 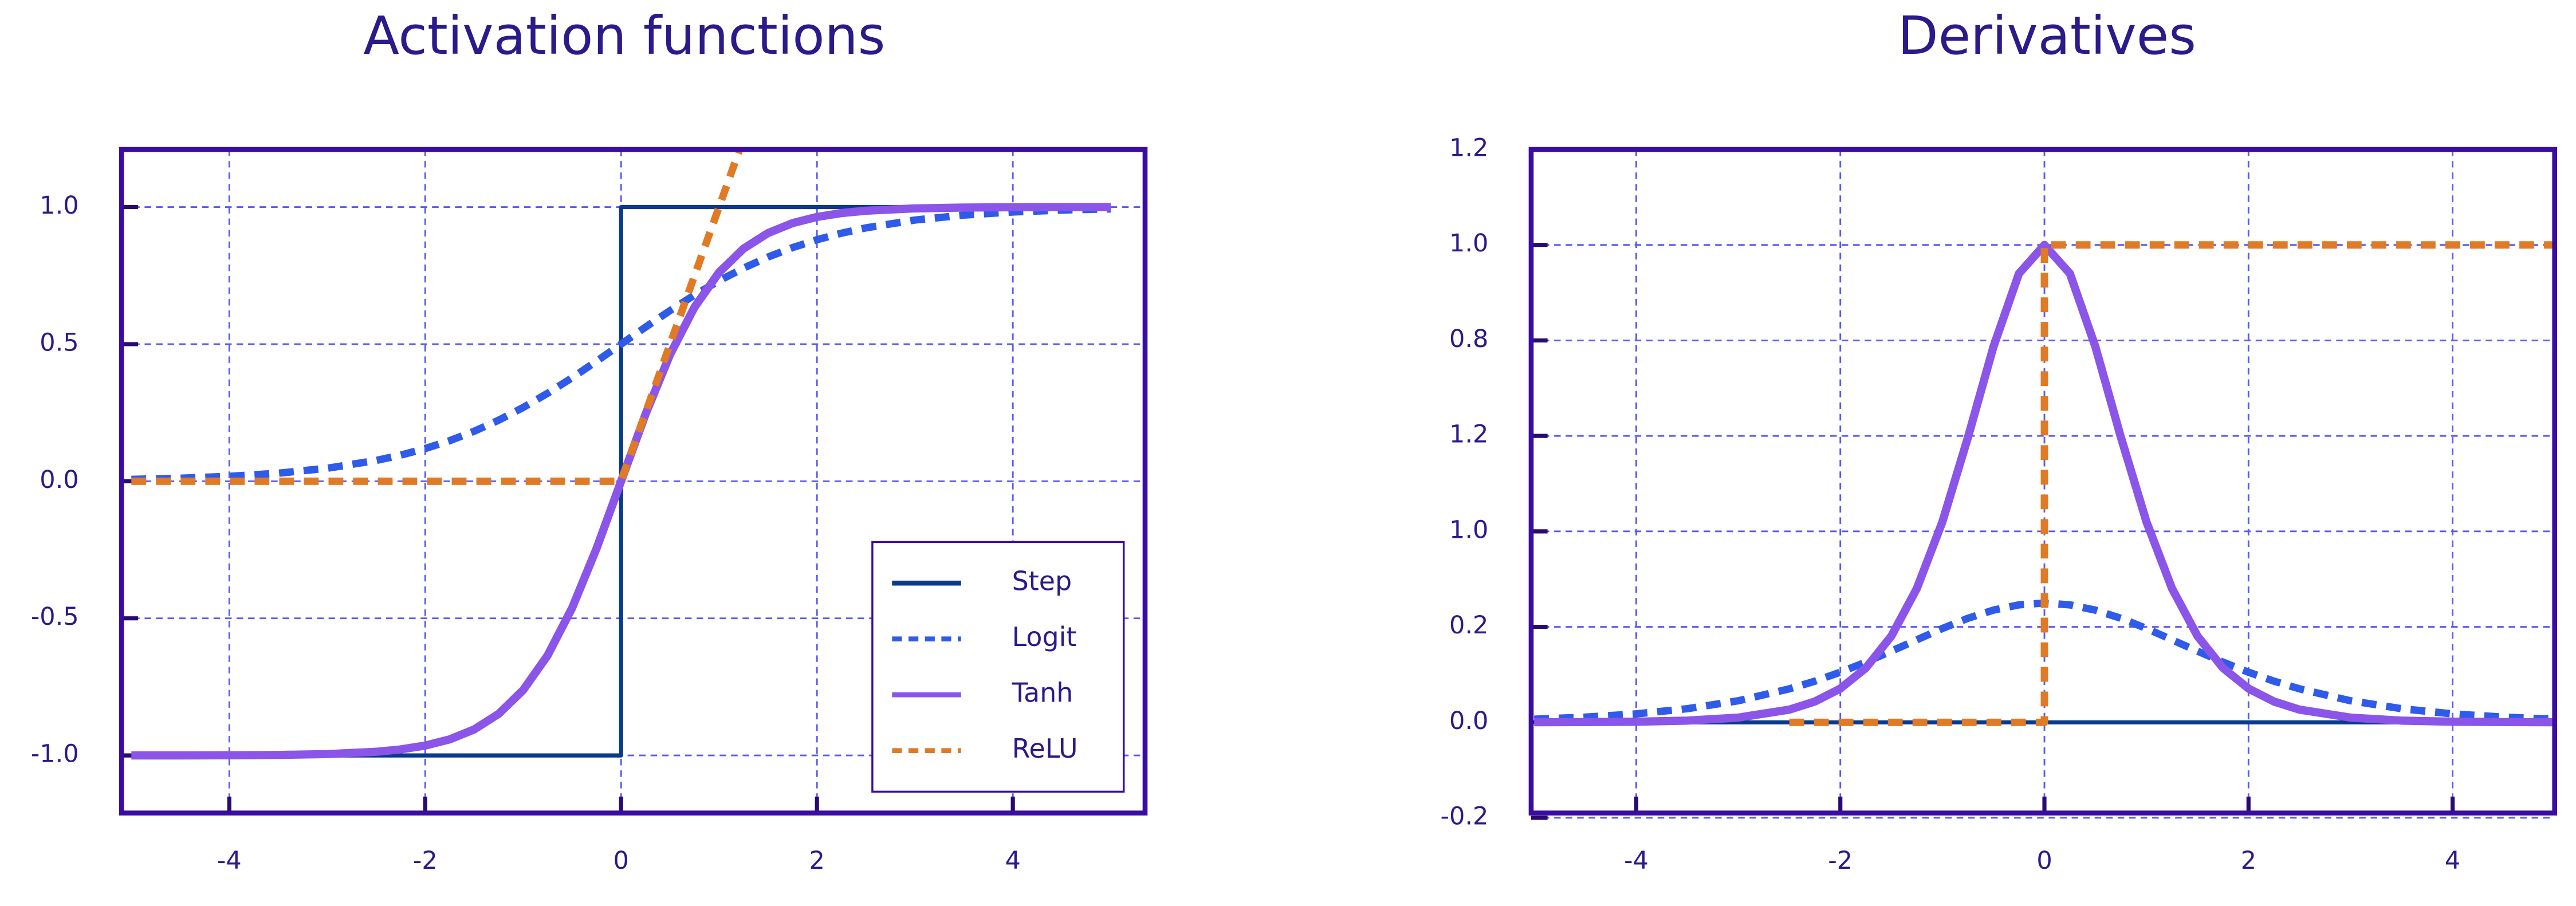 What do you see at coordinates (2047, 35) in the screenshot?
I see `chart-title: Derivatives` at bounding box center [2047, 35].